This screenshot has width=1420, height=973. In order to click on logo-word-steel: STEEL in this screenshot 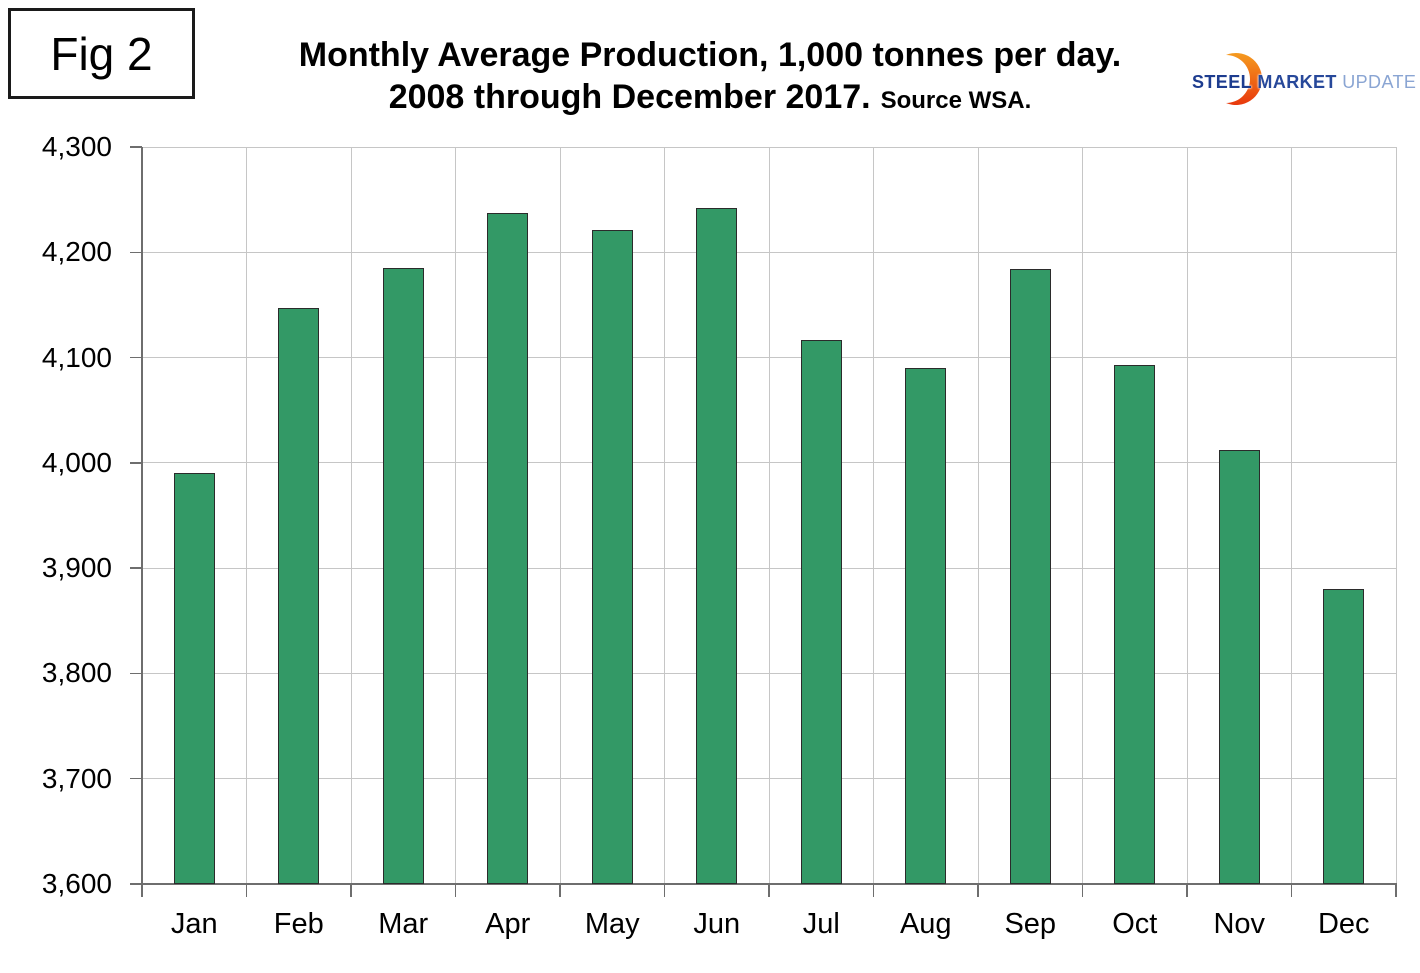, I will do `click(1222, 82)`.